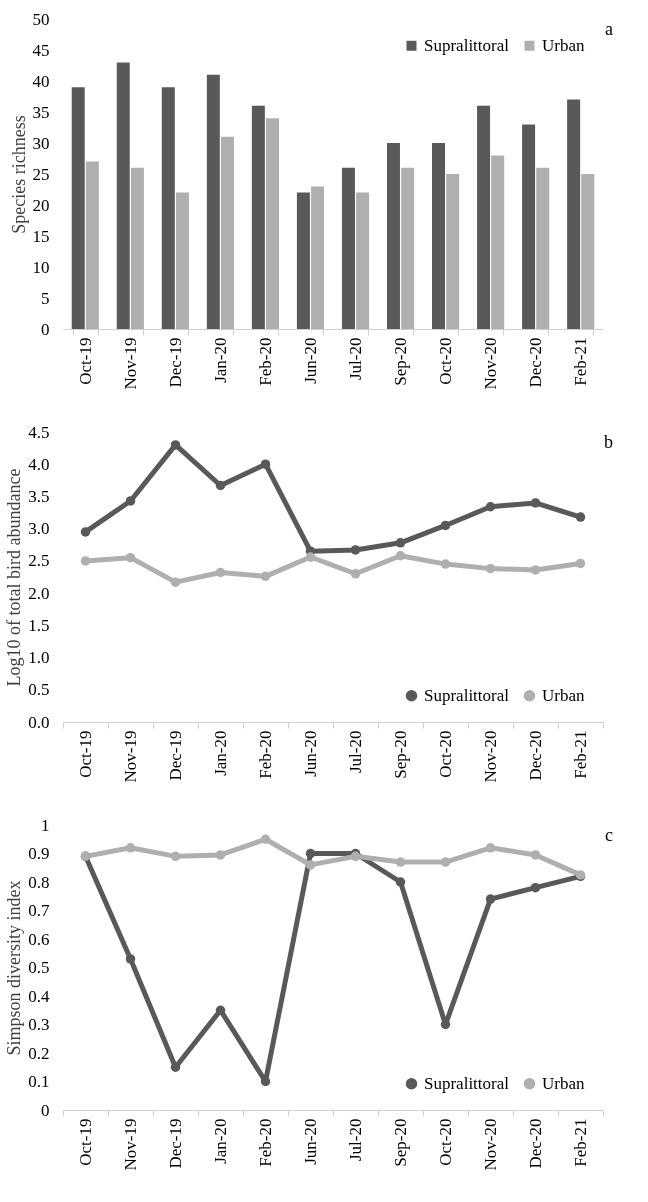 The width and height of the screenshot is (648, 1202). Describe the element at coordinates (39, 529) in the screenshot. I see `y-tick-label: 3.0` at that location.